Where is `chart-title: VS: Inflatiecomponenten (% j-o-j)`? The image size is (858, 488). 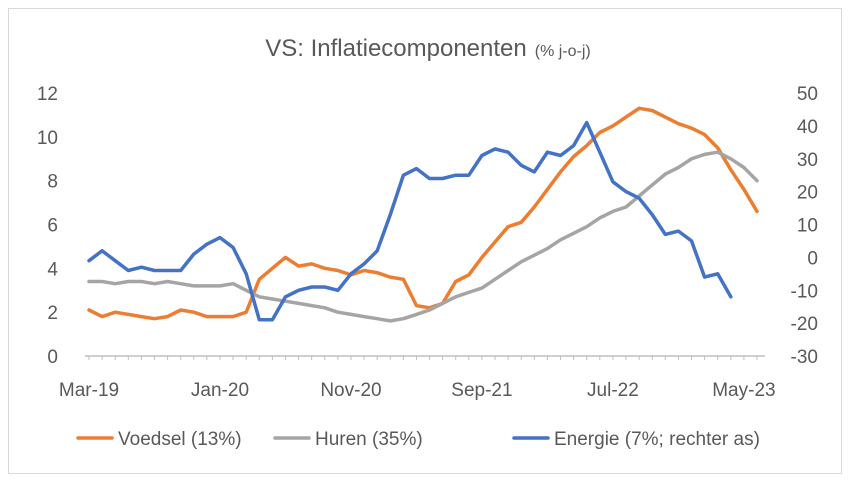 chart-title: VS: Inflatiecomponenten (% j-o-j) is located at coordinates (428, 48).